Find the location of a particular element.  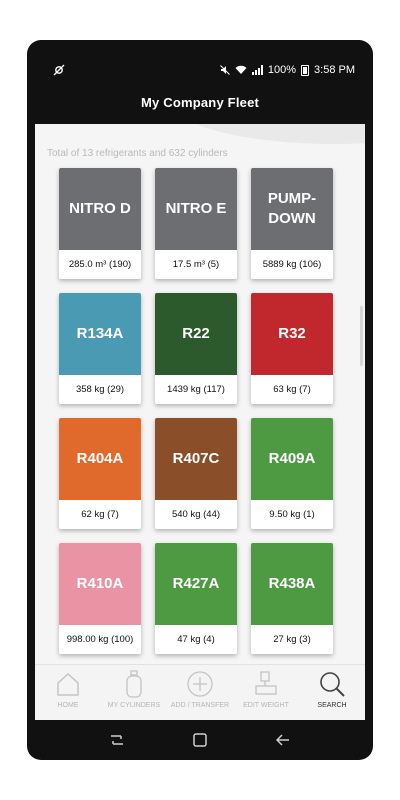

system-nav-bar is located at coordinates (200, 740).